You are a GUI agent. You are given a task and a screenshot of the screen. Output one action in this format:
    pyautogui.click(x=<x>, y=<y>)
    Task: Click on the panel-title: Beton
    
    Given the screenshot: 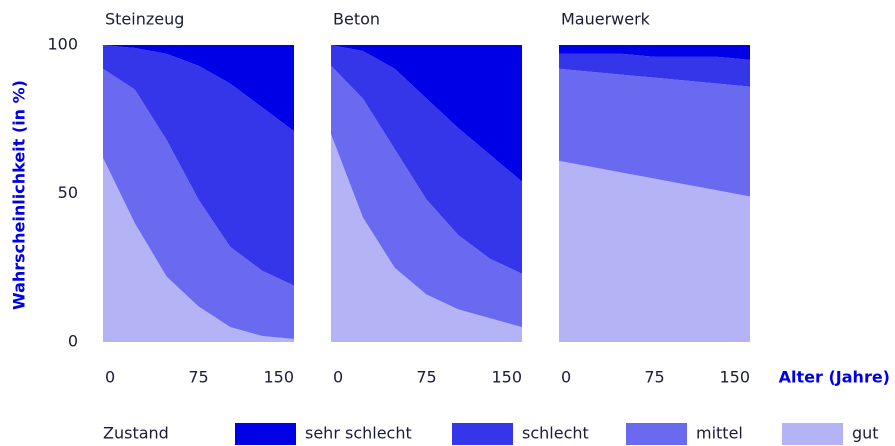 What is the action you would take?
    pyautogui.click(x=356, y=19)
    